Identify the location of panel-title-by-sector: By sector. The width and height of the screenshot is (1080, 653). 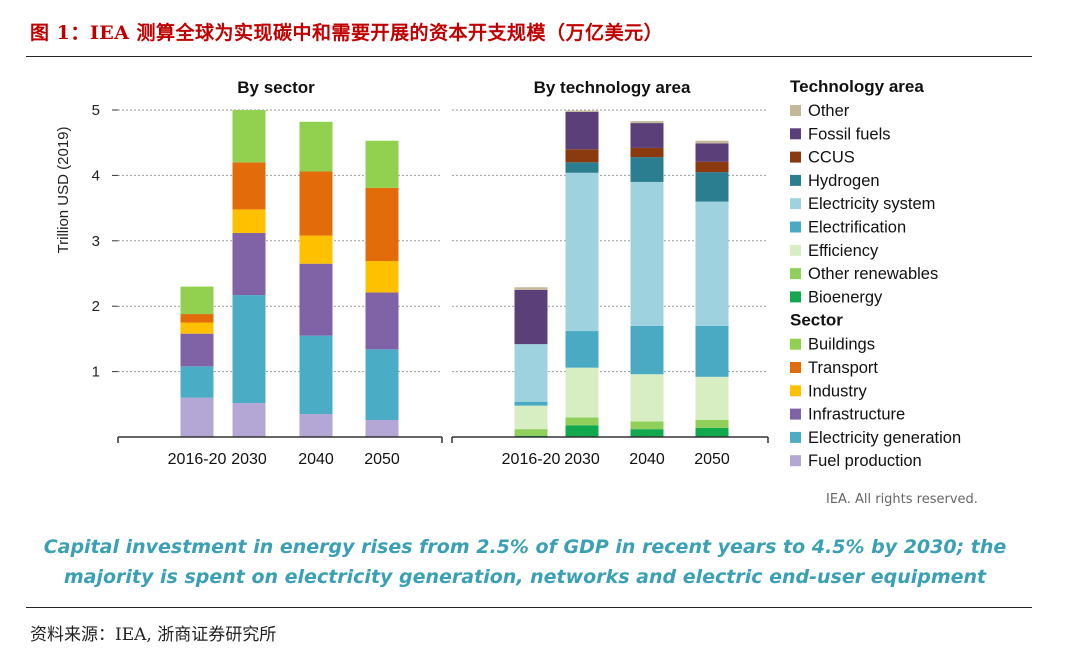
(276, 87).